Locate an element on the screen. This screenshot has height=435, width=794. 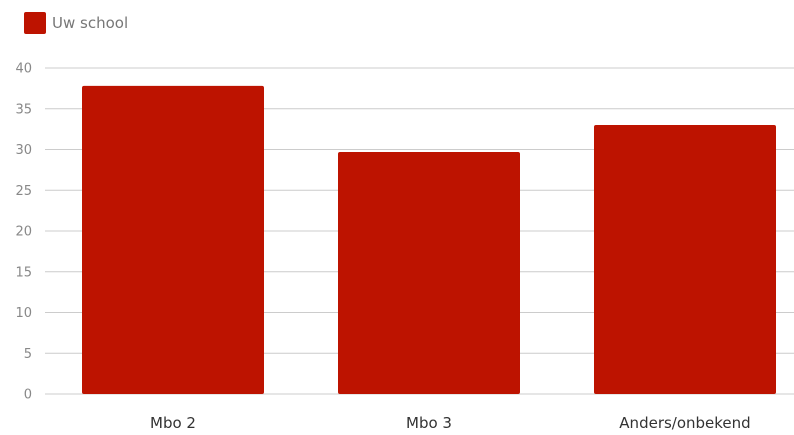
x-axis-categories: Mbo 2 Mbo 3 Anders/onbekend is located at coordinates (450, 423).